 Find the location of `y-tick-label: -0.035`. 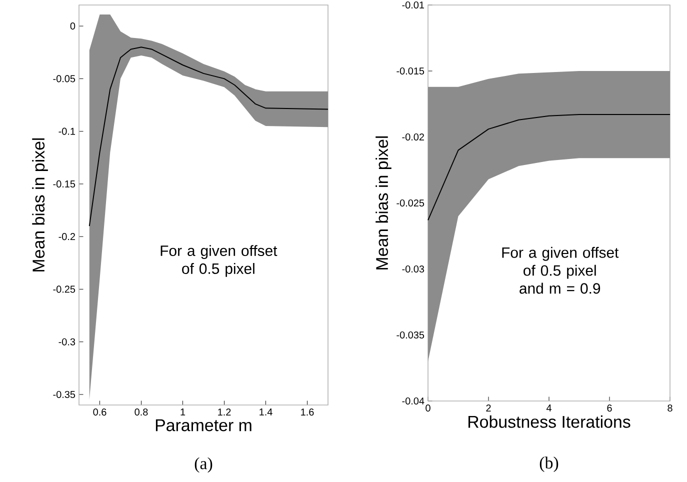

y-tick-label: -0.035 is located at coordinates (410, 335).